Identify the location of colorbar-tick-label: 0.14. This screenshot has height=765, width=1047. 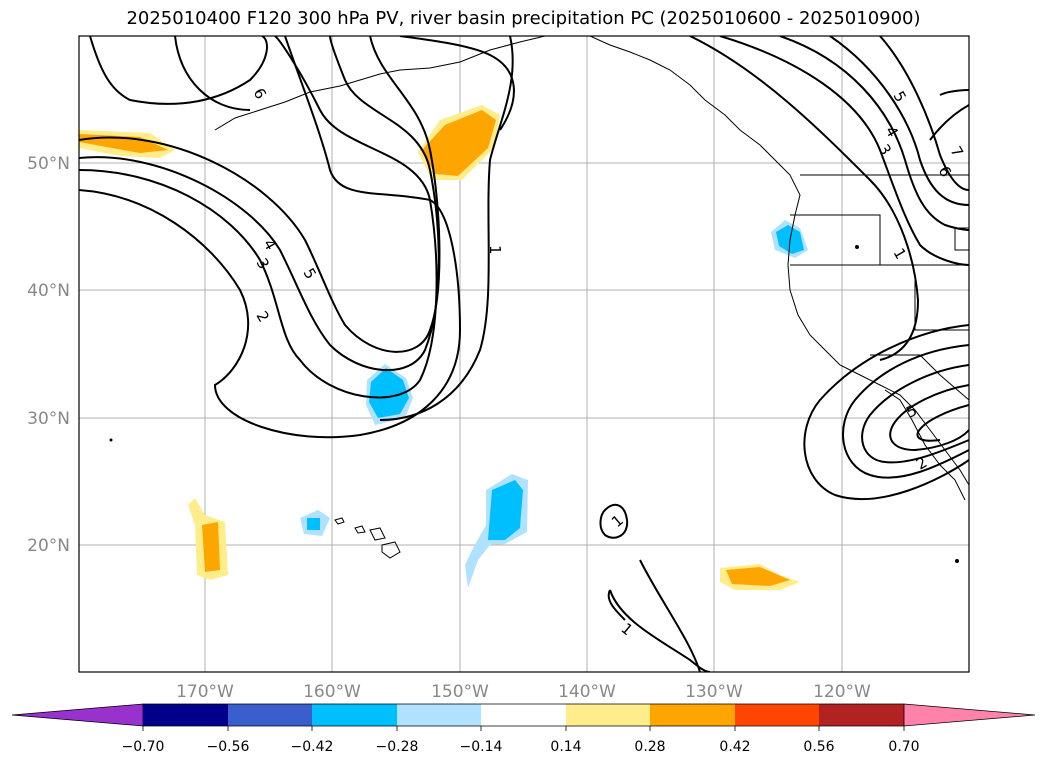
(565, 747).